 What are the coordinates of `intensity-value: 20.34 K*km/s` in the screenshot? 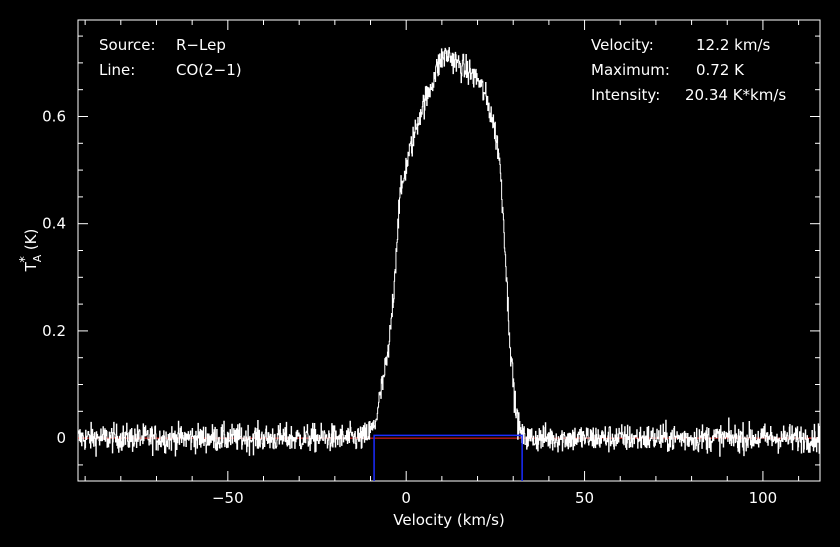 It's located at (735, 95).